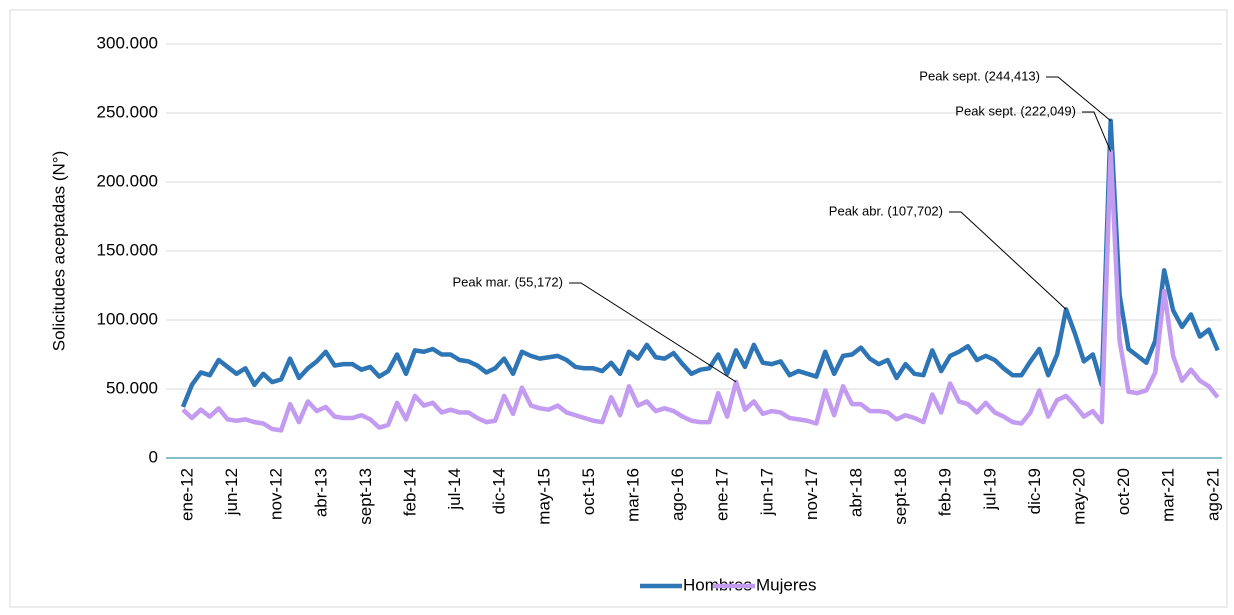 Image resolution: width=1234 pixels, height=615 pixels. I want to click on x-tick-label: ago-21, so click(1212, 494).